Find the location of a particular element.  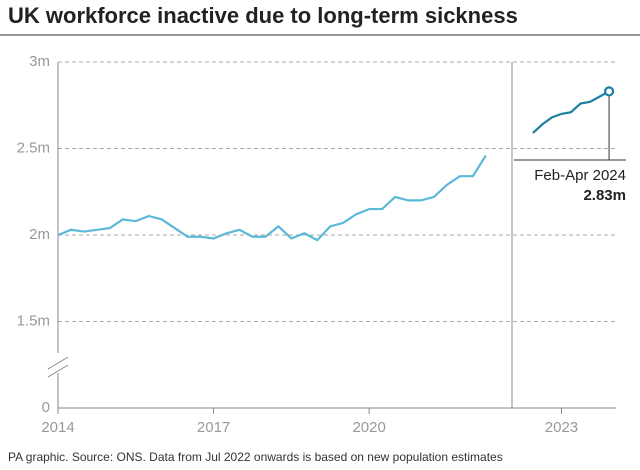

y-tick-label: 2.5m is located at coordinates (33, 147).